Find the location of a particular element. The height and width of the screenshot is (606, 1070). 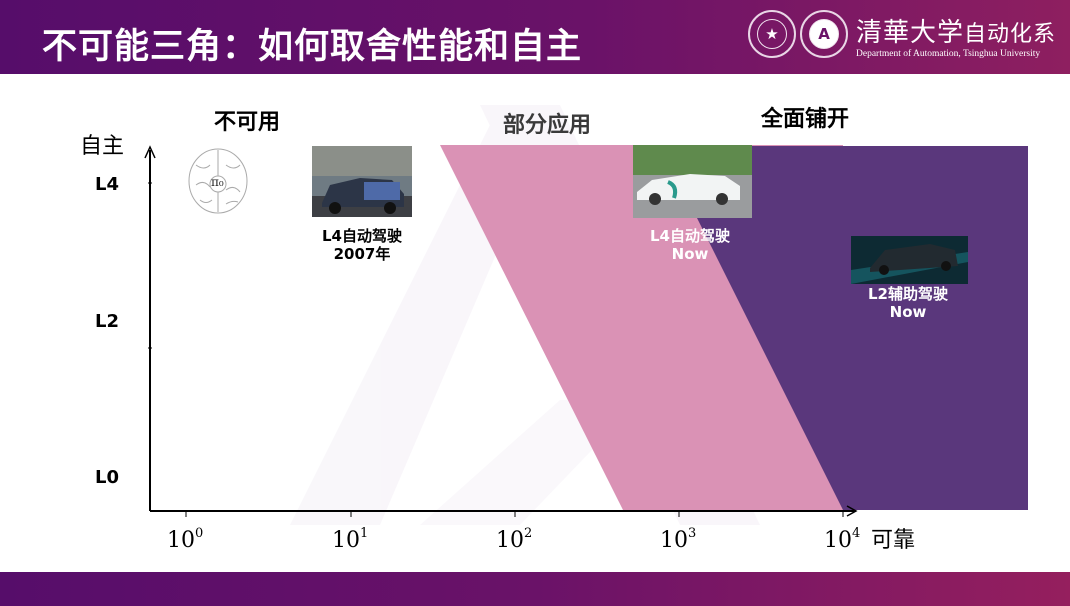

letter-a-icon: A is located at coordinates (824, 34).